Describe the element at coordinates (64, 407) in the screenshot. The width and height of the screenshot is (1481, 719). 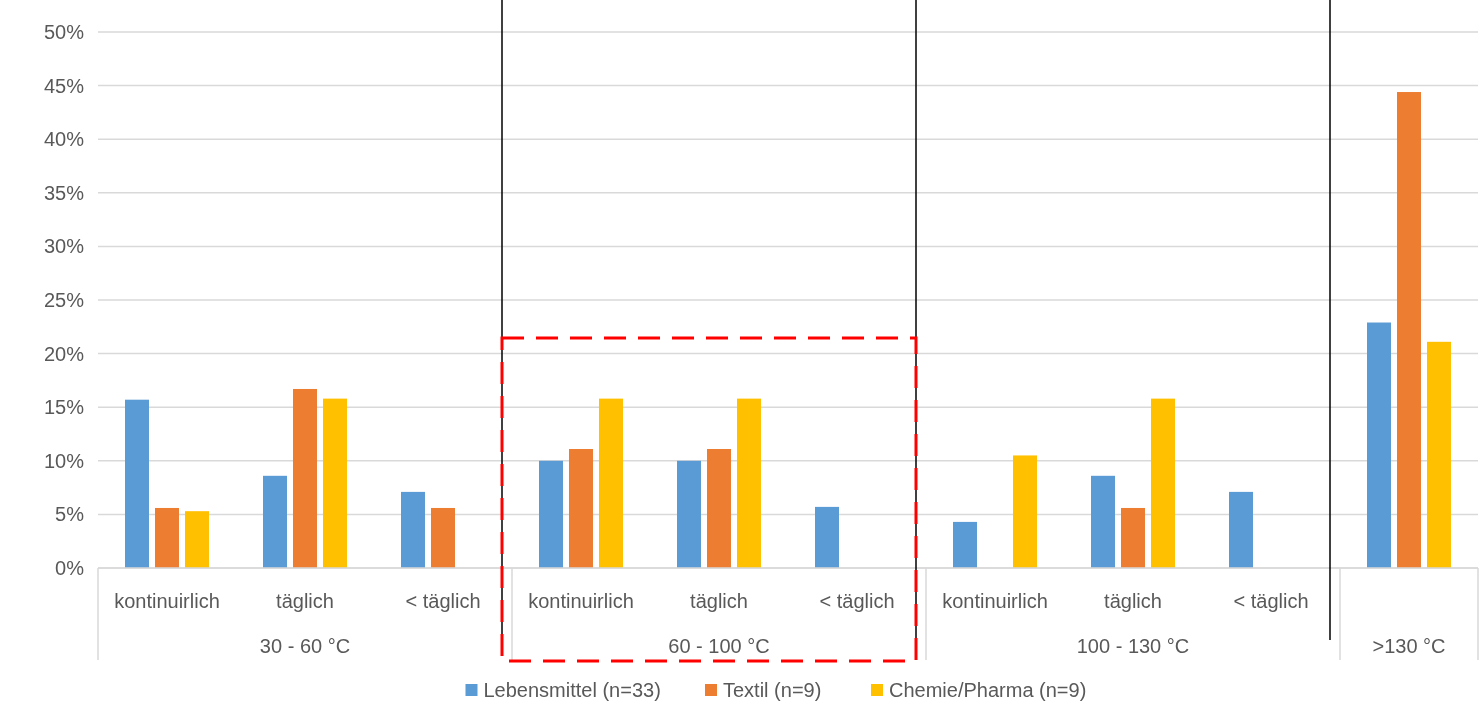
I see `y-tick-label: 15%` at that location.